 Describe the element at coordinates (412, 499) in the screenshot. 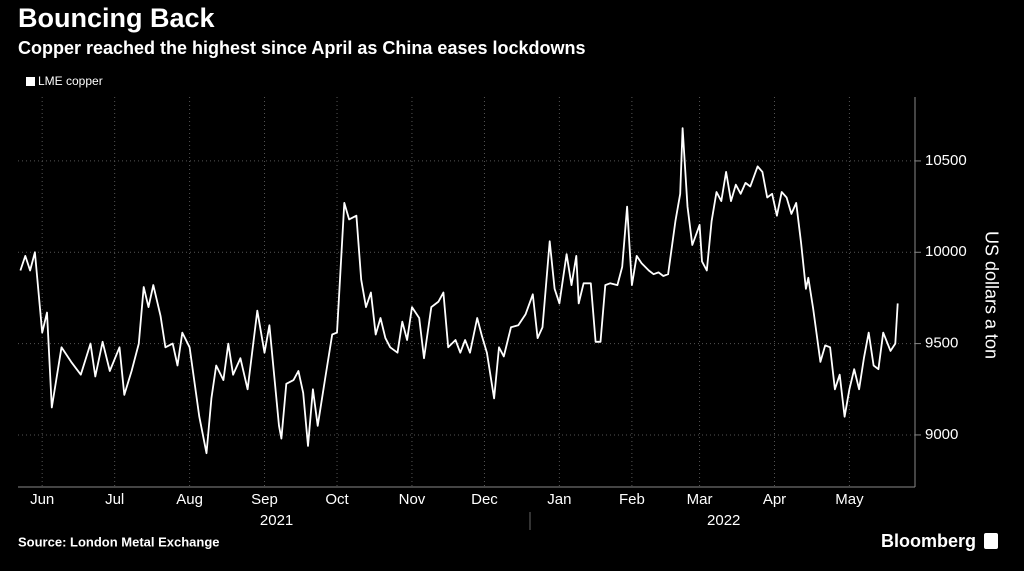

I see `x-tick-label: Nov` at that location.